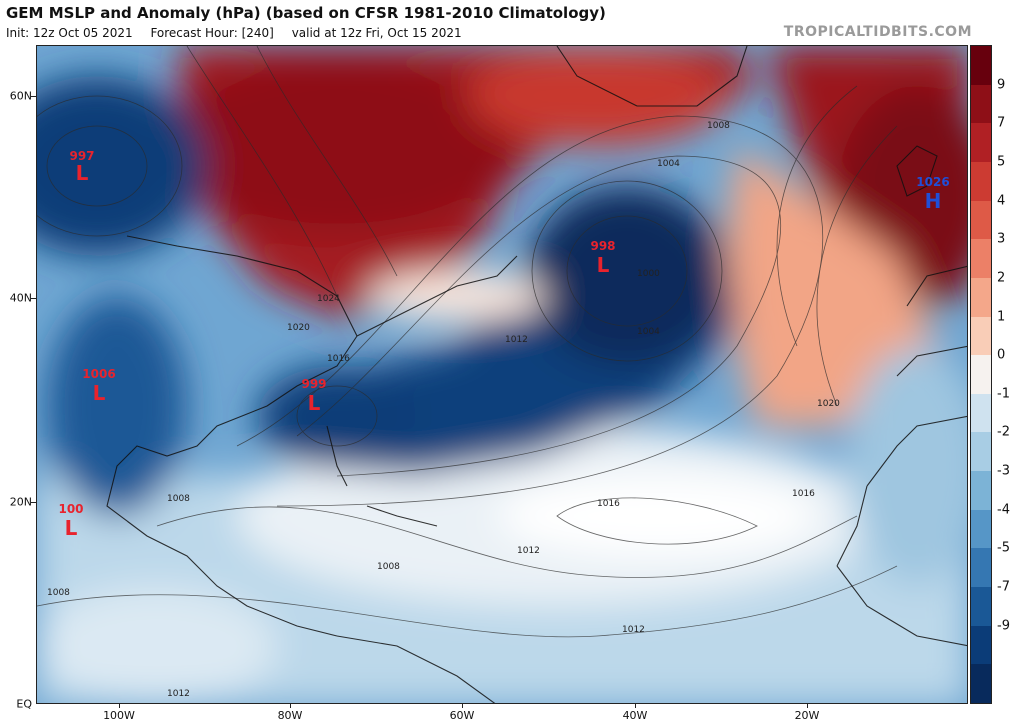 The width and height of the screenshot is (1024, 724). What do you see at coordinates (602, 246) in the screenshot?
I see `system-value: 998` at bounding box center [602, 246].